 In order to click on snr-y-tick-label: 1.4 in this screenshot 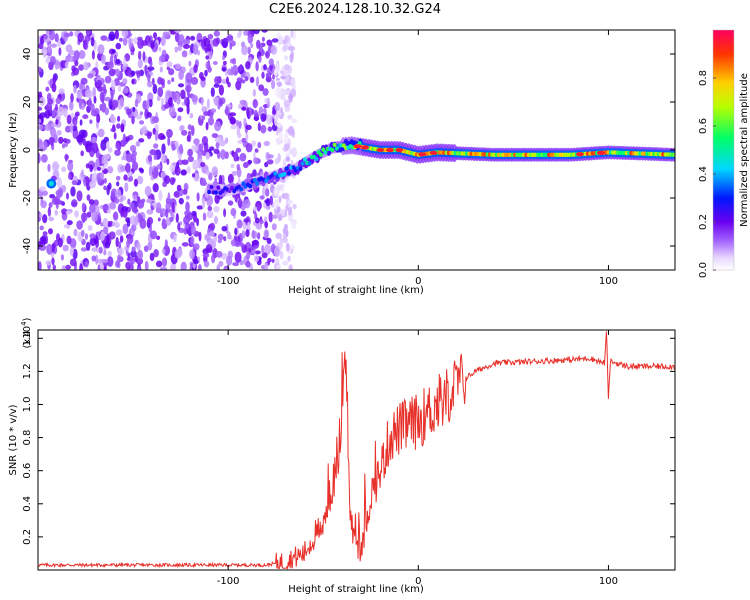, I will do `click(27, 338)`.